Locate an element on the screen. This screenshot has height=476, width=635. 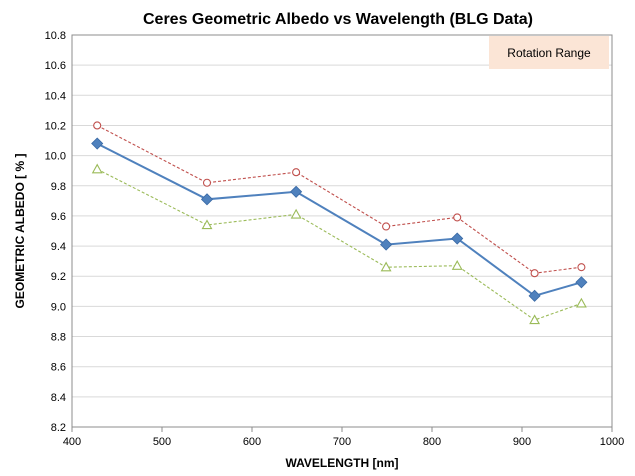
y-tick-label: 9.0 is located at coordinates (58, 307).